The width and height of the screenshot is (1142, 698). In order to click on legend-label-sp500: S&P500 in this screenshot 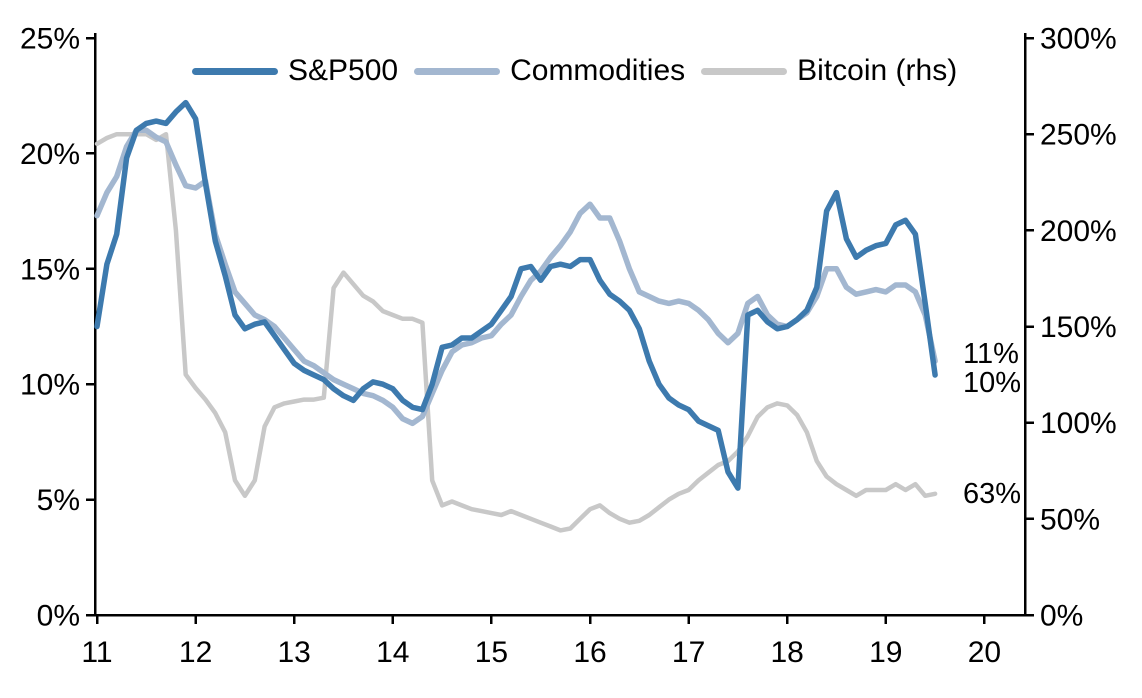, I will do `click(343, 70)`.